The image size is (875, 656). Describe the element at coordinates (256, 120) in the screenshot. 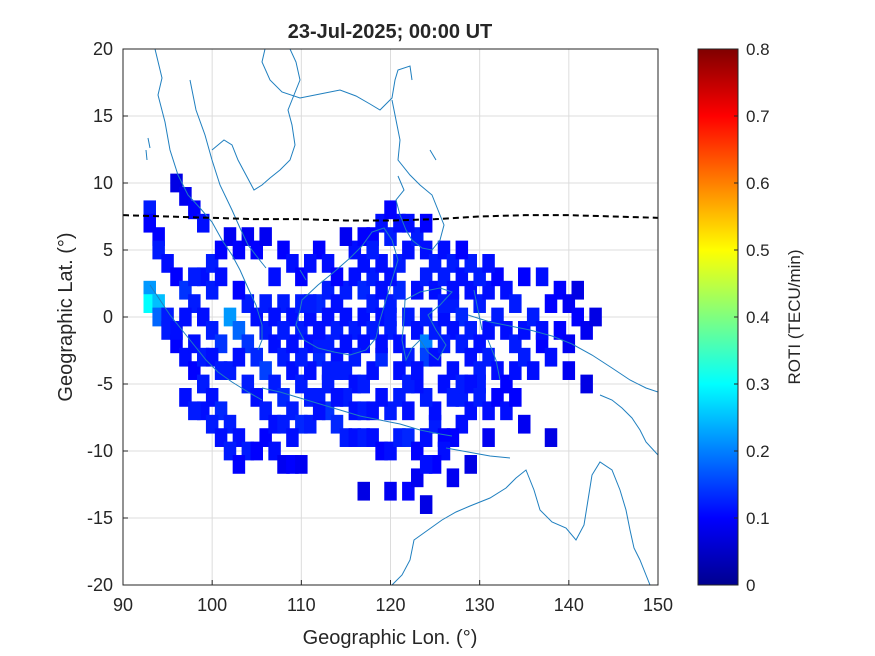

I see `coast-indochina` at that location.